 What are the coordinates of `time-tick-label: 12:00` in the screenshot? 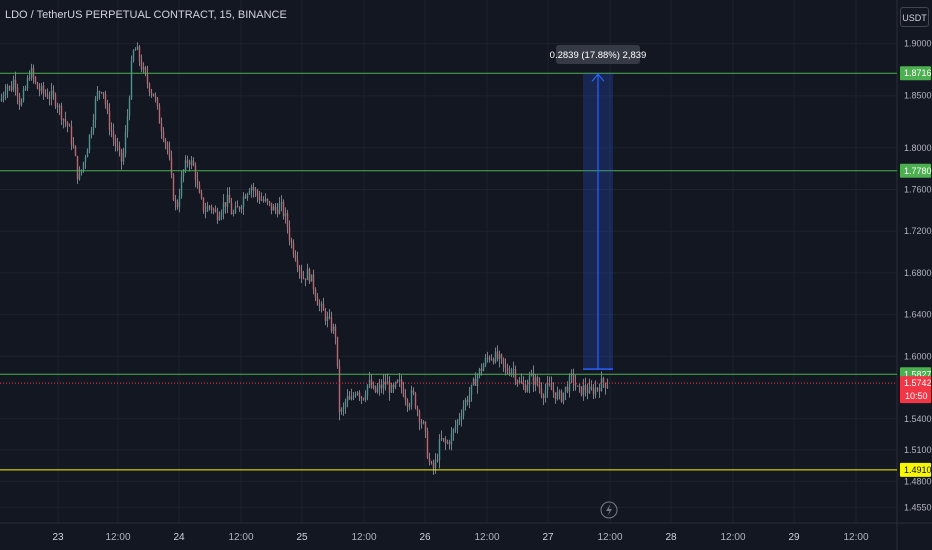 It's located at (855, 537).